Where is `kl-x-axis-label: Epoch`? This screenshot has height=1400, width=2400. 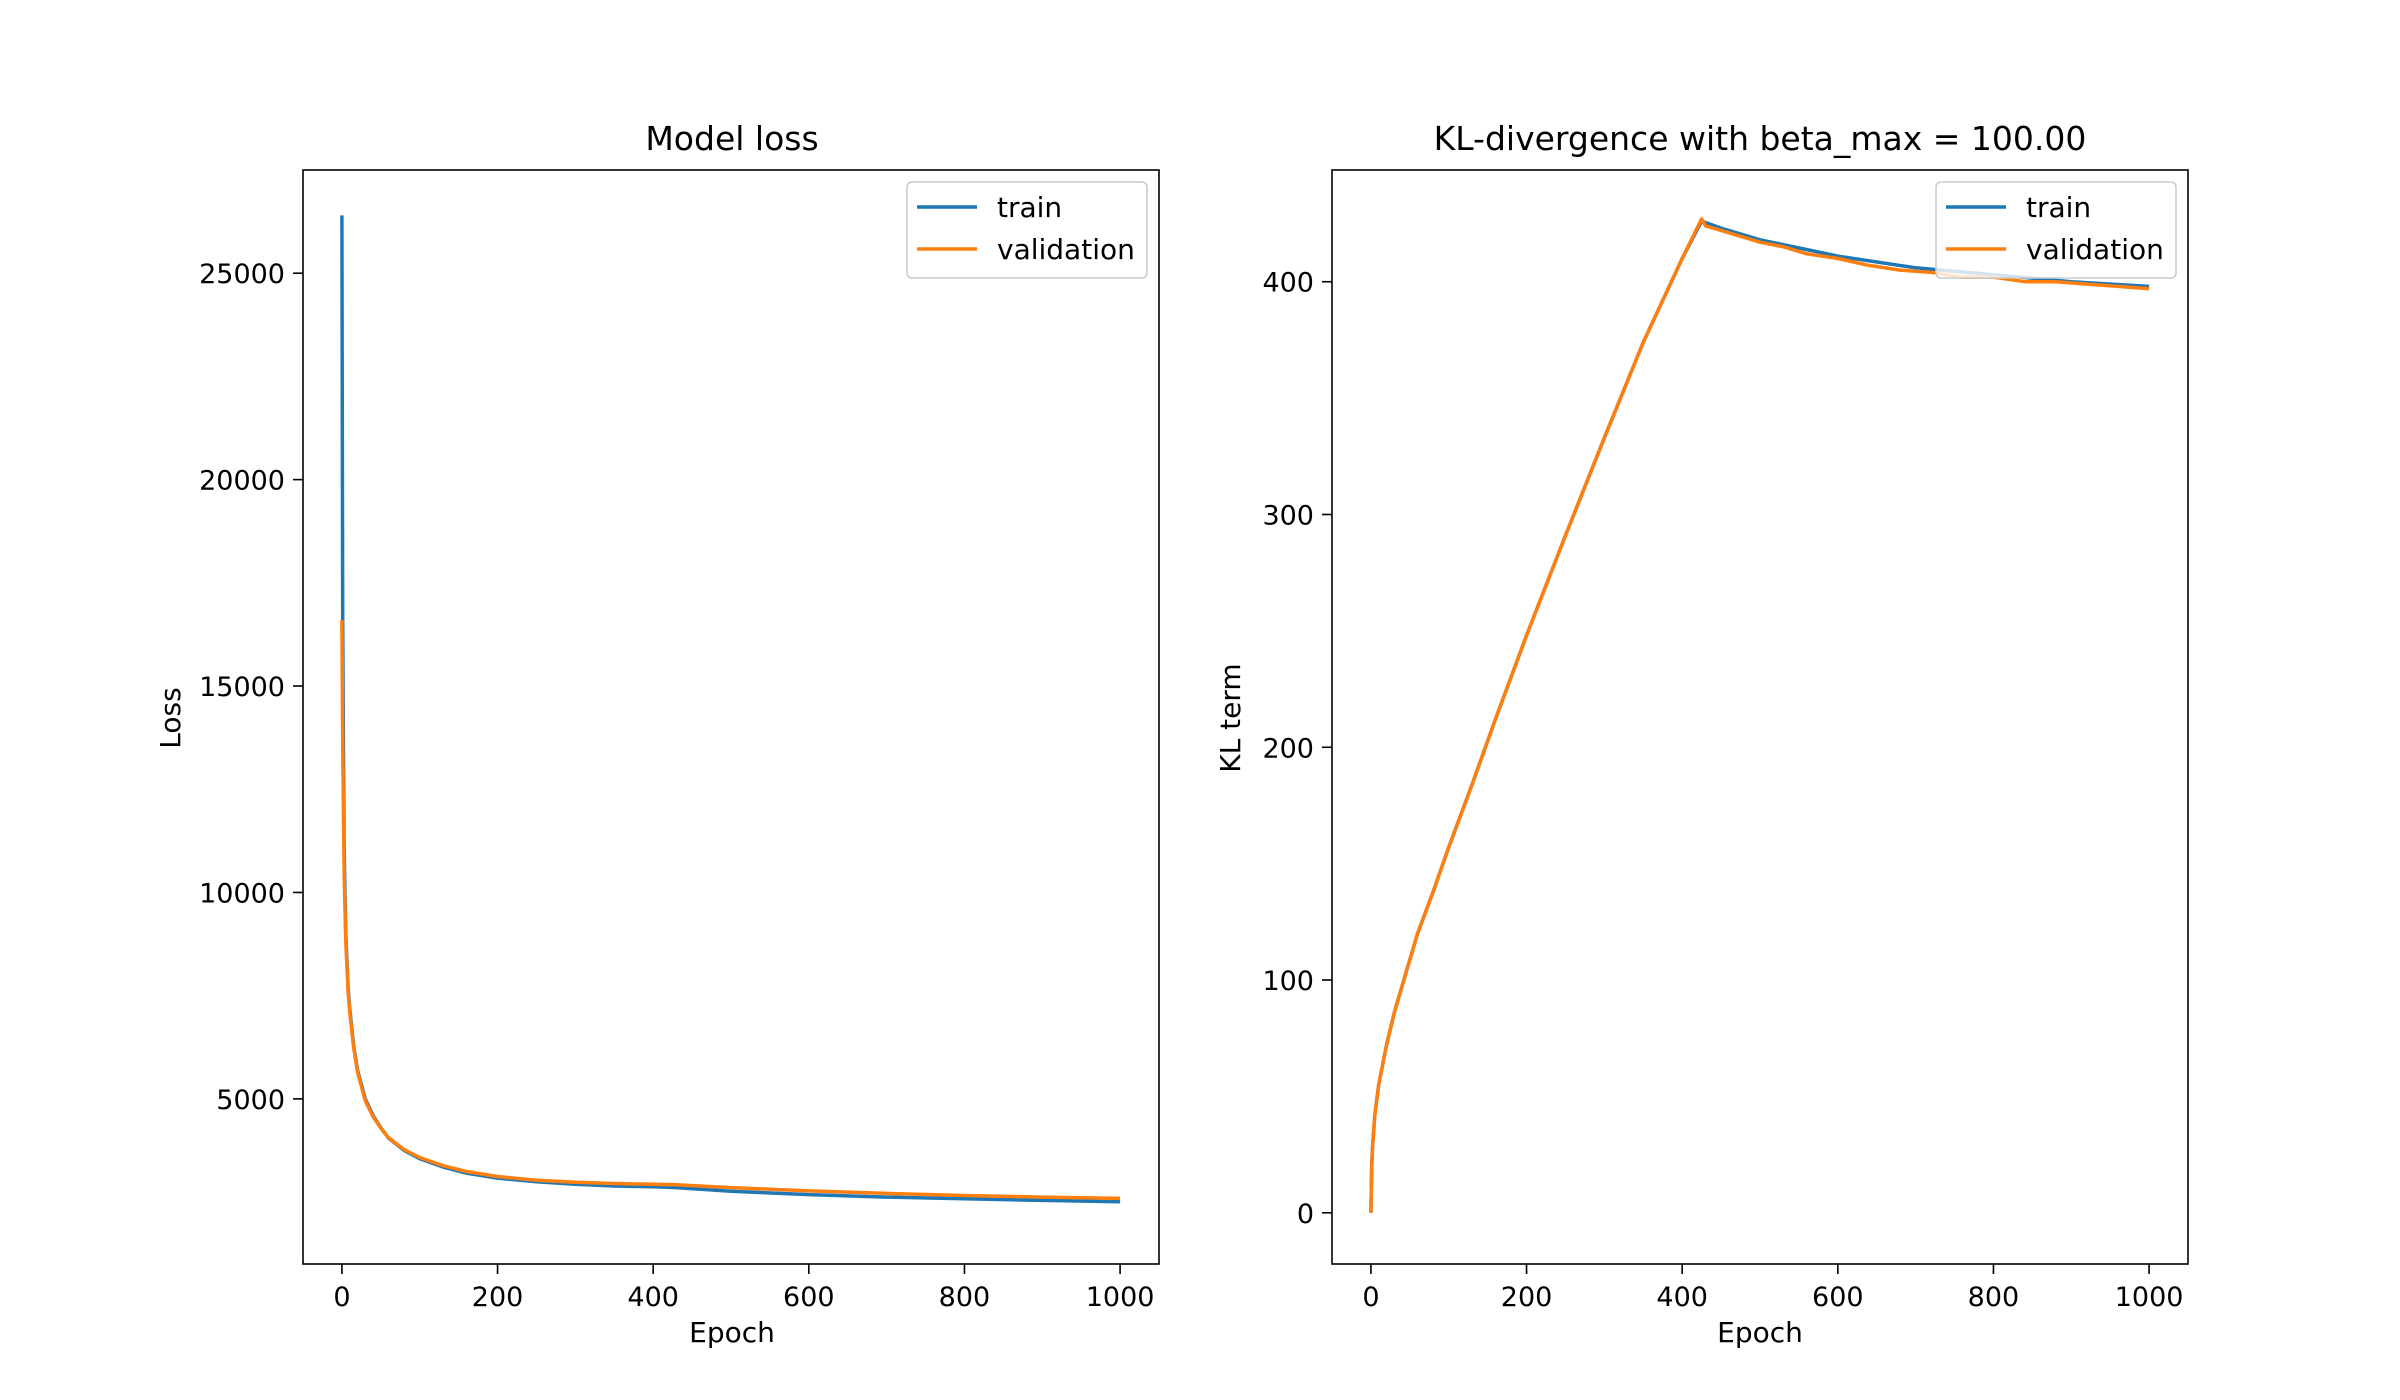 kl-x-axis-label: Epoch is located at coordinates (1760, 1332).